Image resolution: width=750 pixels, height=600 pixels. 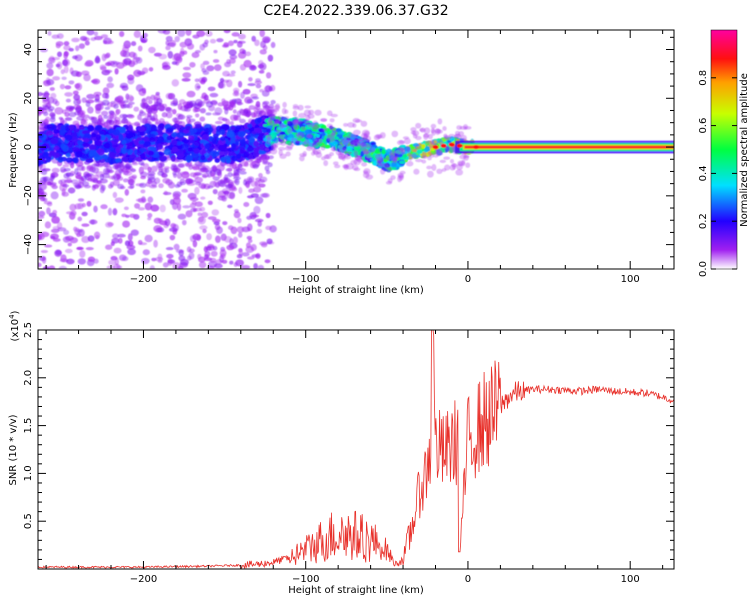 What do you see at coordinates (744, 150) in the screenshot?
I see `colorbar-label: Normalized spectral amplitude` at bounding box center [744, 150].